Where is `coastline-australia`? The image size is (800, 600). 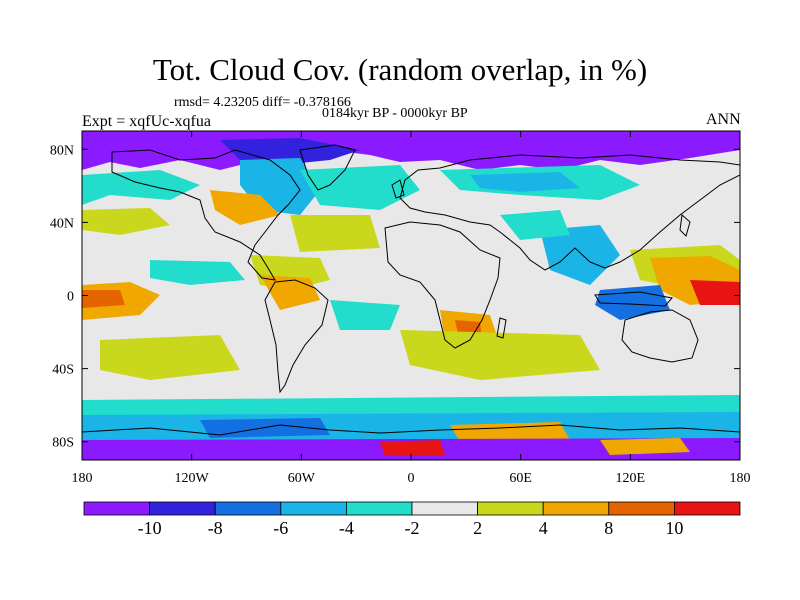
coastline-australia is located at coordinates (660, 336).